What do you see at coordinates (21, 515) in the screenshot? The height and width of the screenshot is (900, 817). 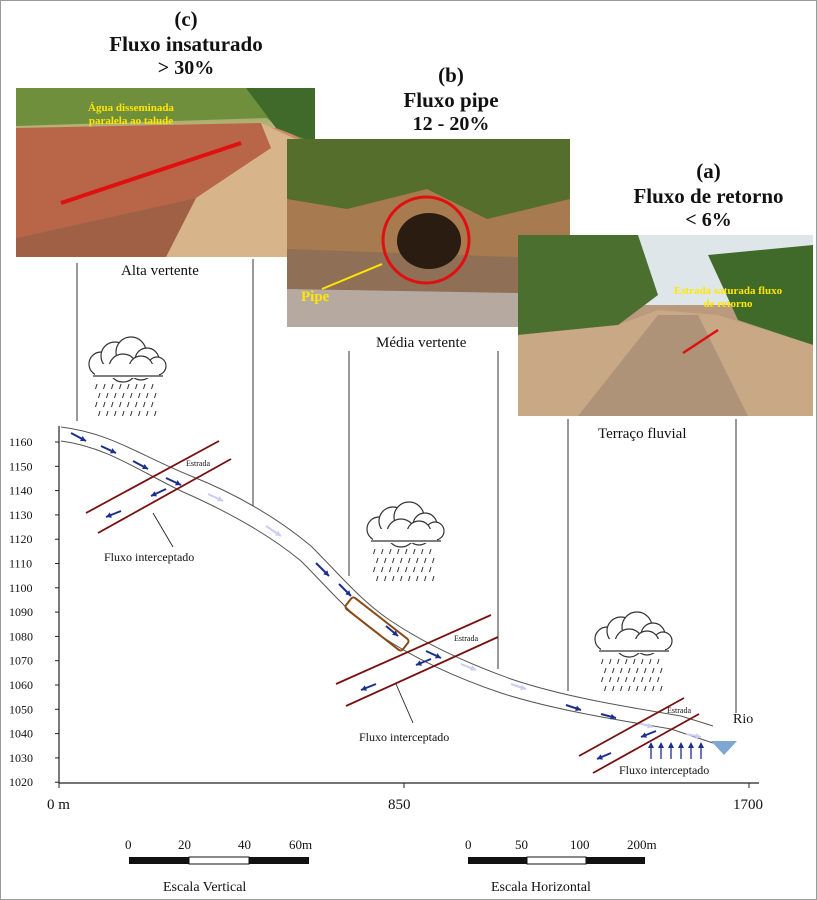 I see `y-tick-label: 1130` at bounding box center [21, 515].